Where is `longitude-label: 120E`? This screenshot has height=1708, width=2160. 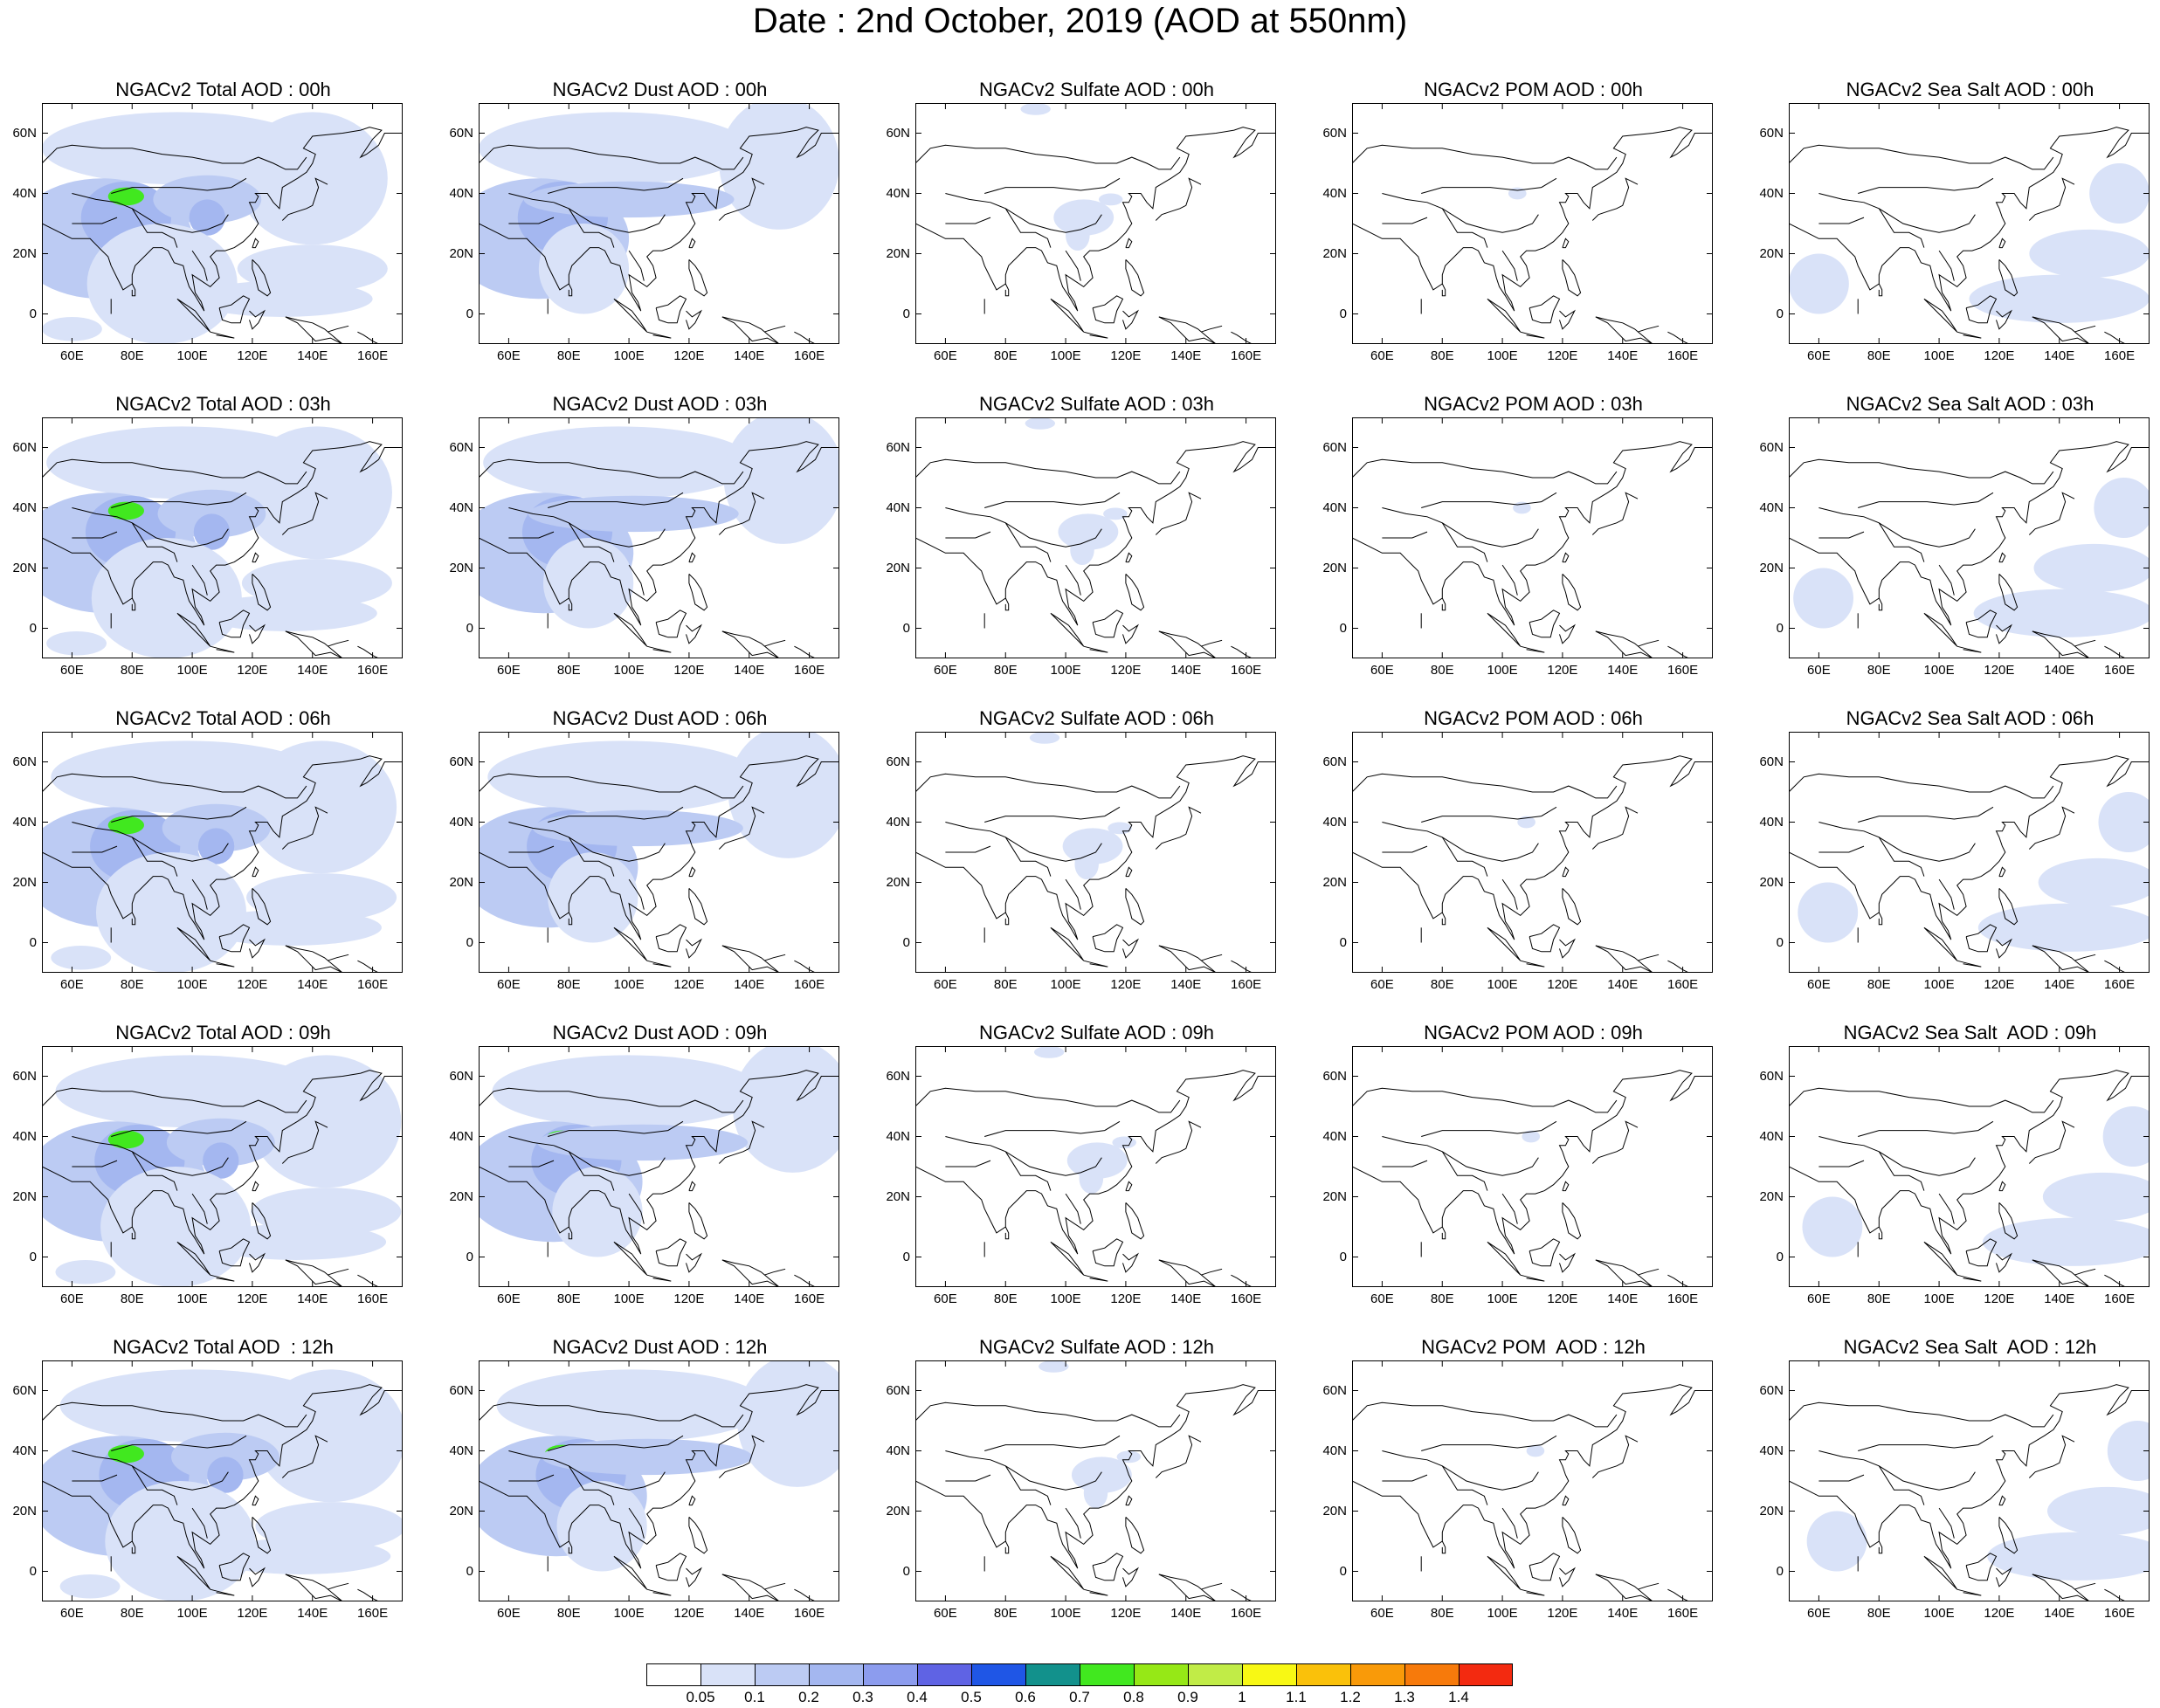 longitude-label: 120E is located at coordinates (1999, 984).